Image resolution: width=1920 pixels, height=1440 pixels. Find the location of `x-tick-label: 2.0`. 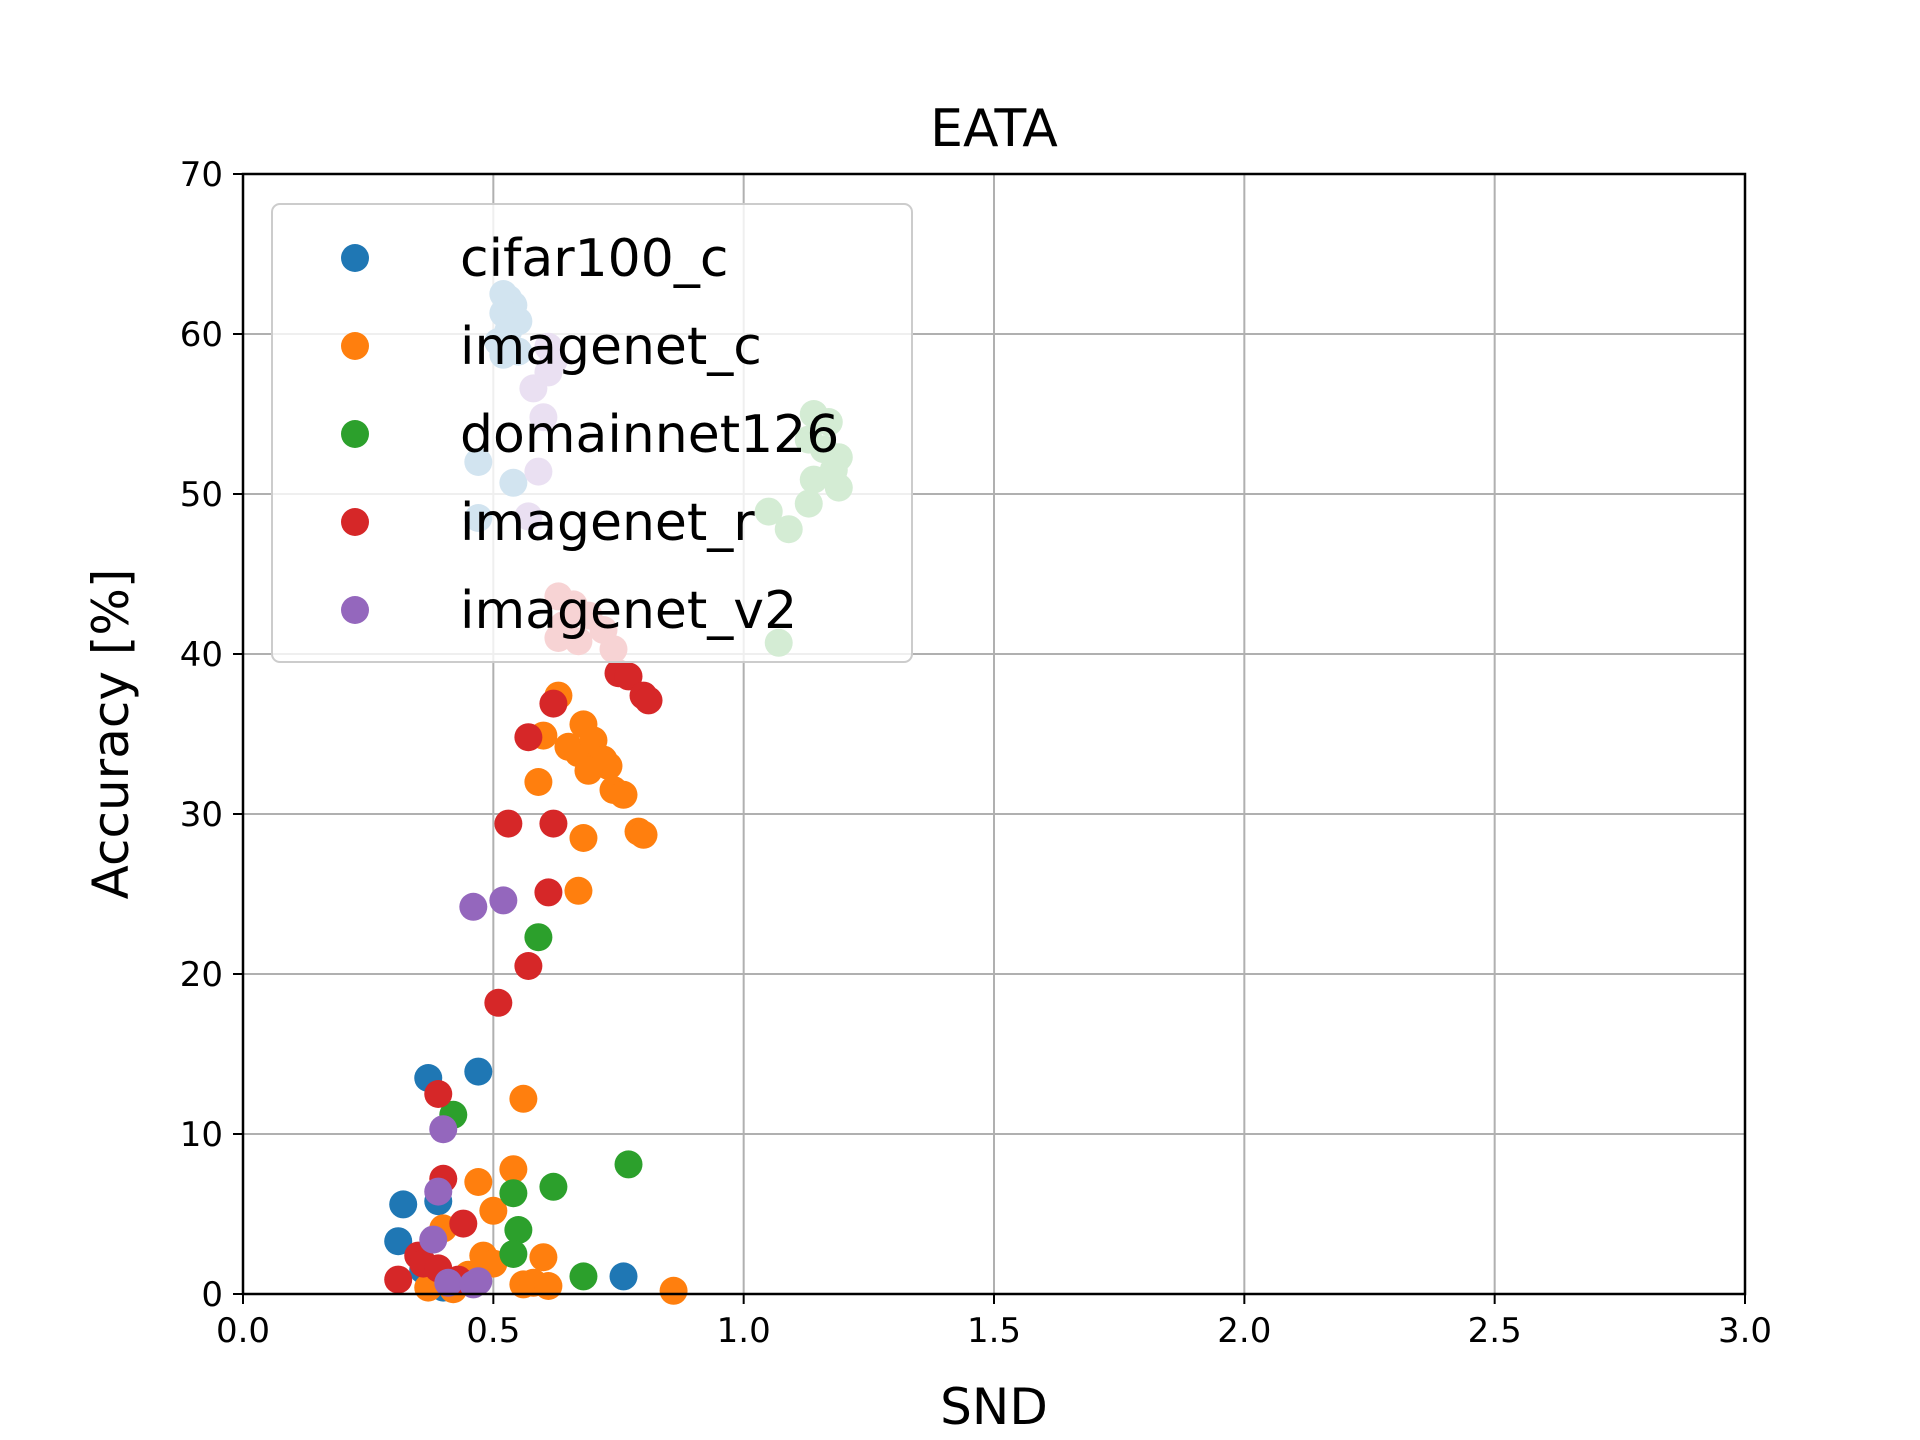

x-tick-label: 2.0 is located at coordinates (1244, 1331).